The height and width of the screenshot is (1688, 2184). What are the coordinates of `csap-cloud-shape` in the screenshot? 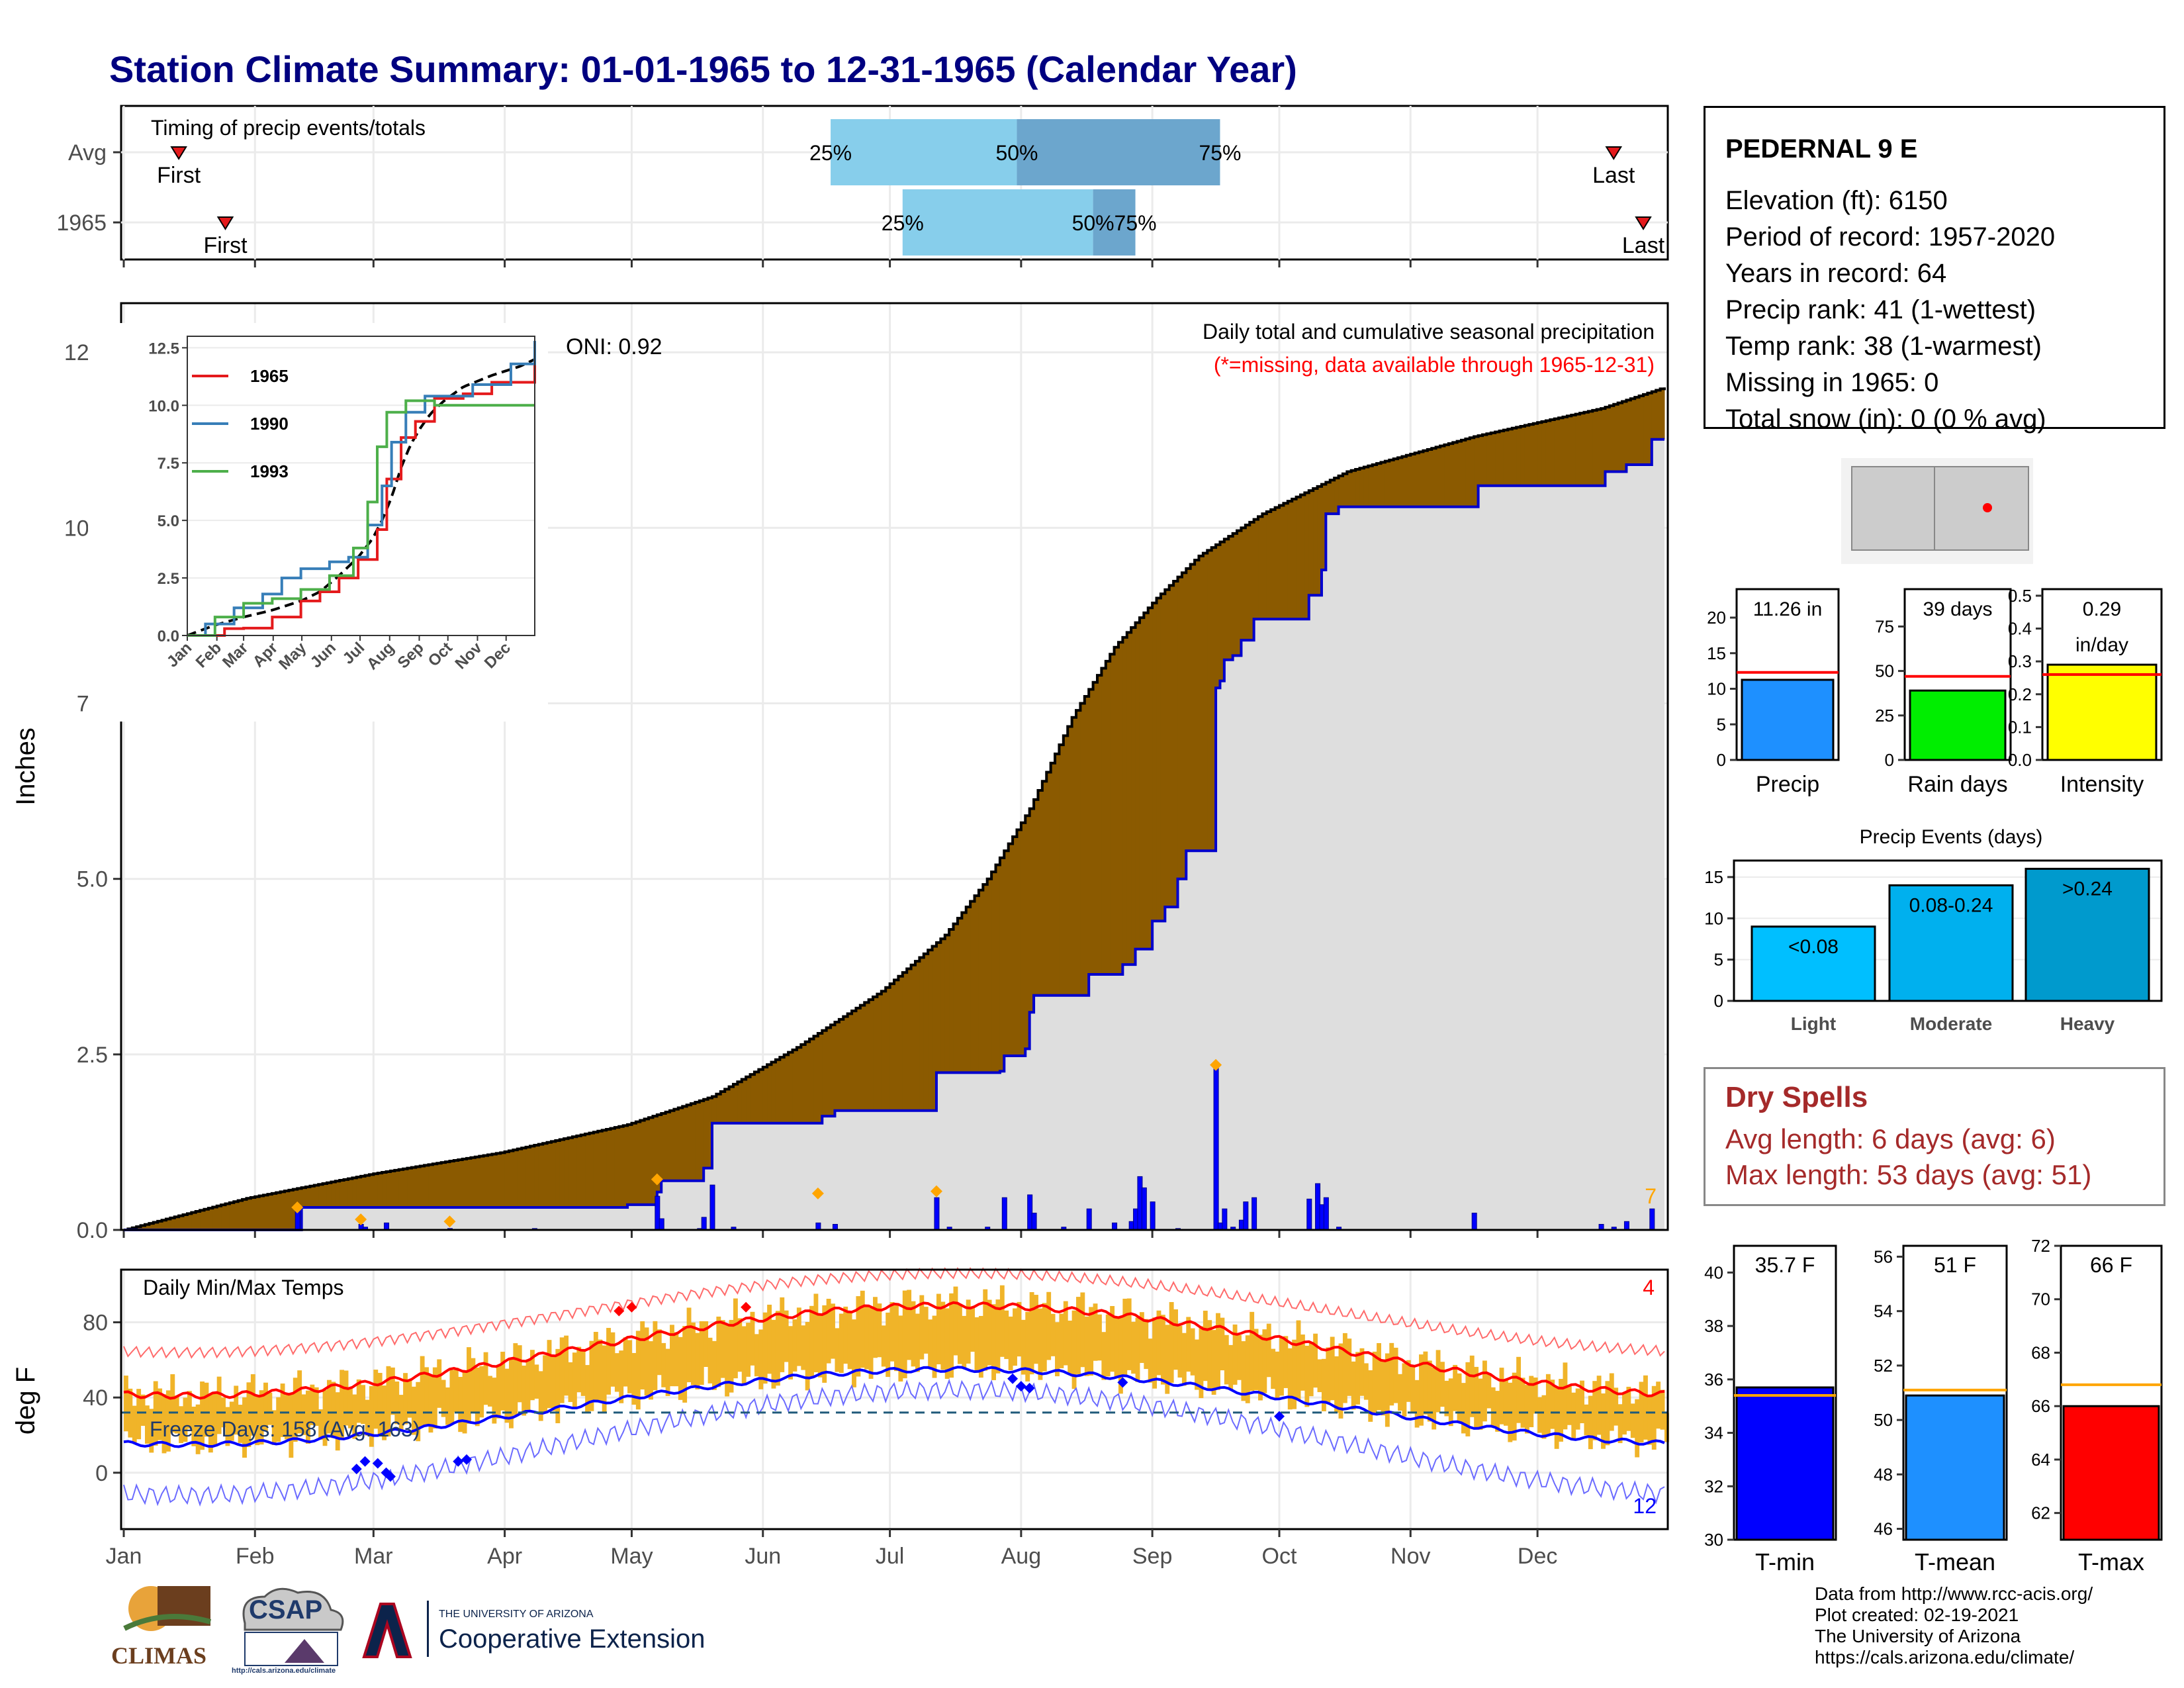 It's located at (293, 1609).